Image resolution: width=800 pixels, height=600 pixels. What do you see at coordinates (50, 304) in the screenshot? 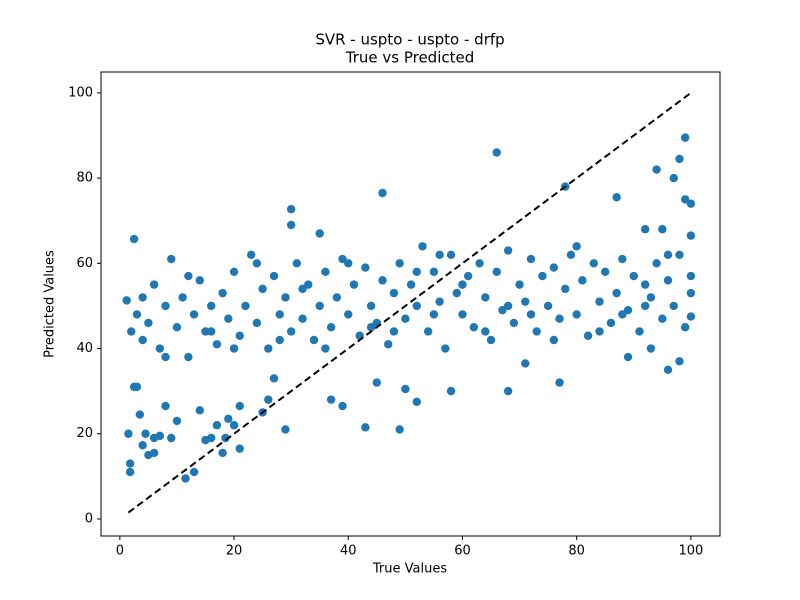
I see `y-axis-label: Predicted Values` at bounding box center [50, 304].